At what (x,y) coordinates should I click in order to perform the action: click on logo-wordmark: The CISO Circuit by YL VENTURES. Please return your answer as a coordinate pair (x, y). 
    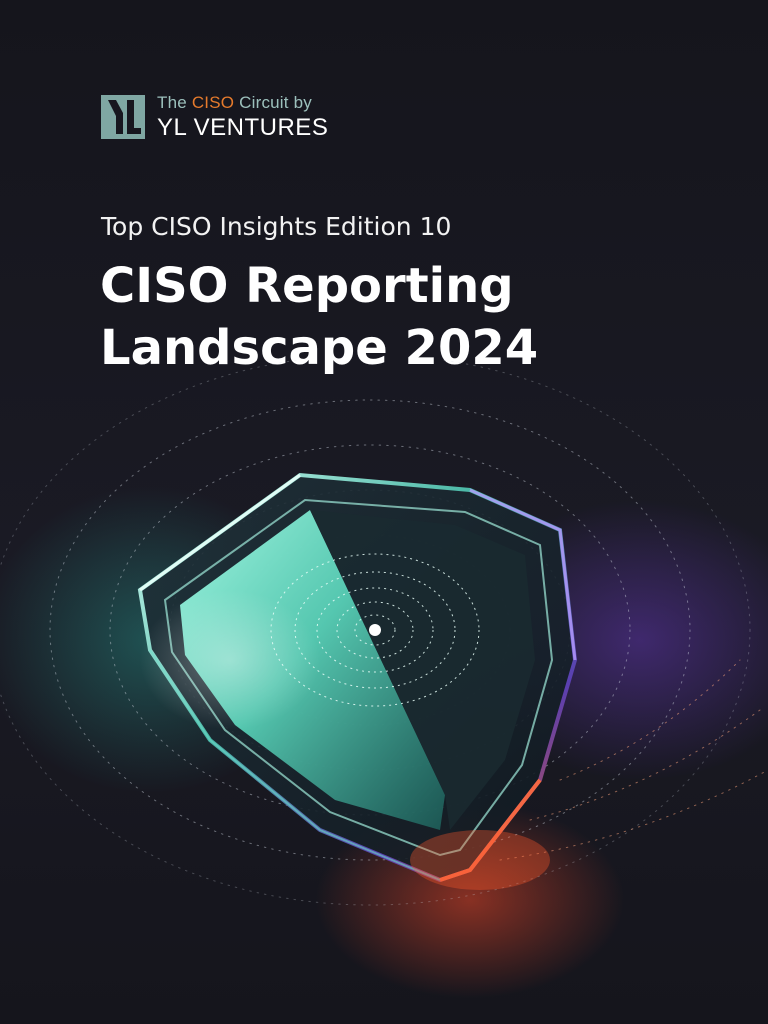
    Looking at the image, I should click on (242, 117).